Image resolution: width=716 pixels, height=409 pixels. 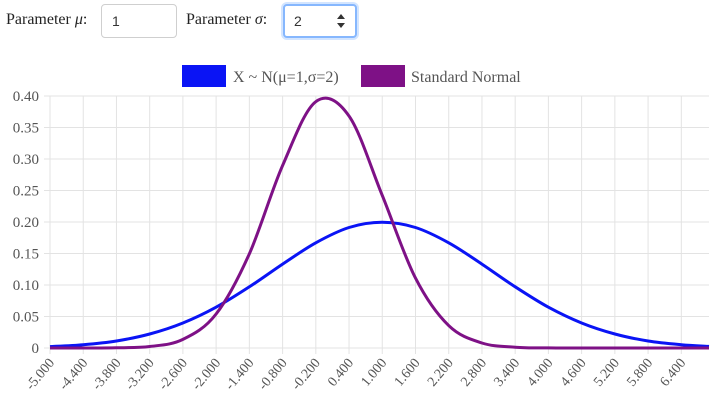 What do you see at coordinates (240, 374) in the screenshot?
I see `x-tick-label: -1.400` at bounding box center [240, 374].